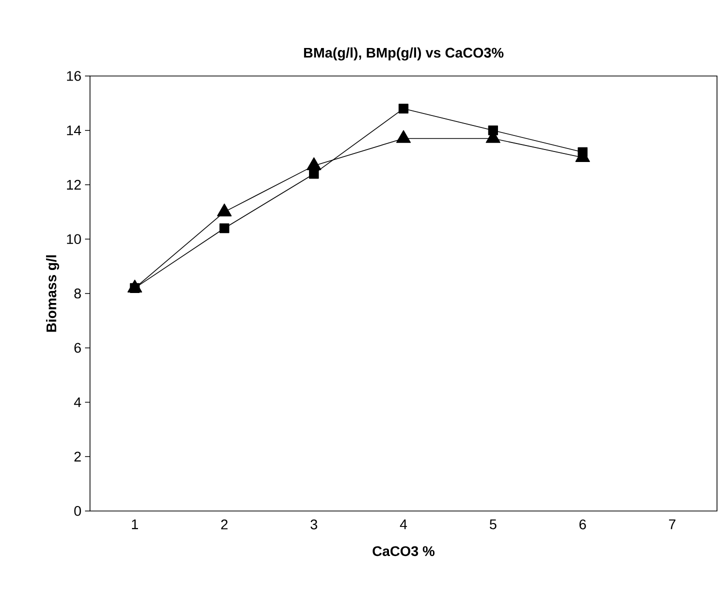 The width and height of the screenshot is (725, 594). What do you see at coordinates (53, 293) in the screenshot?
I see `y-axis-title: Biomass g/l` at bounding box center [53, 293].